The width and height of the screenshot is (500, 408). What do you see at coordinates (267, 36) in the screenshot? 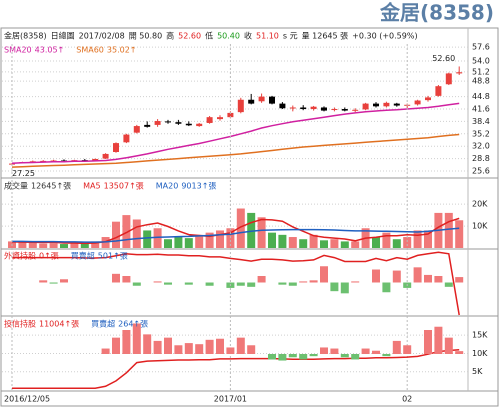
I see `info-text: 51.10` at bounding box center [267, 36].